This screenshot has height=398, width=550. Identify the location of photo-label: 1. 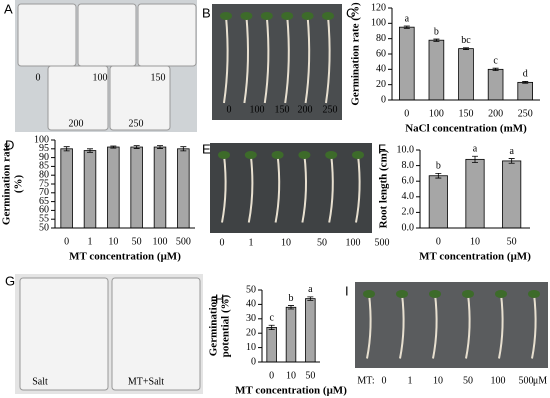
(251, 242).